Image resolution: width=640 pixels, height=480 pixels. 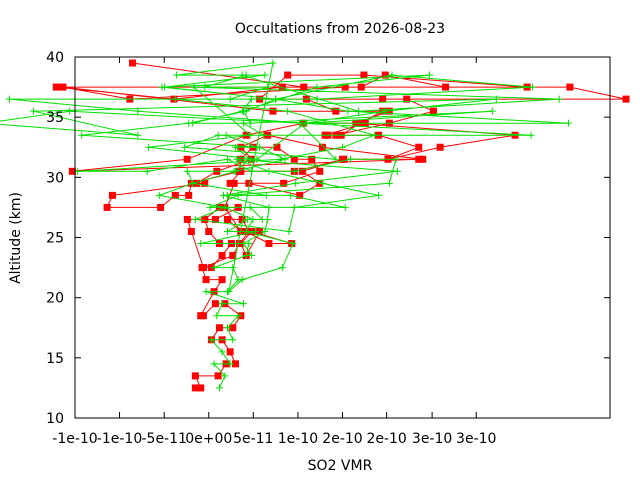 What do you see at coordinates (208, 439) in the screenshot?
I see `x-tick-label: 0e+00` at bounding box center [208, 439].